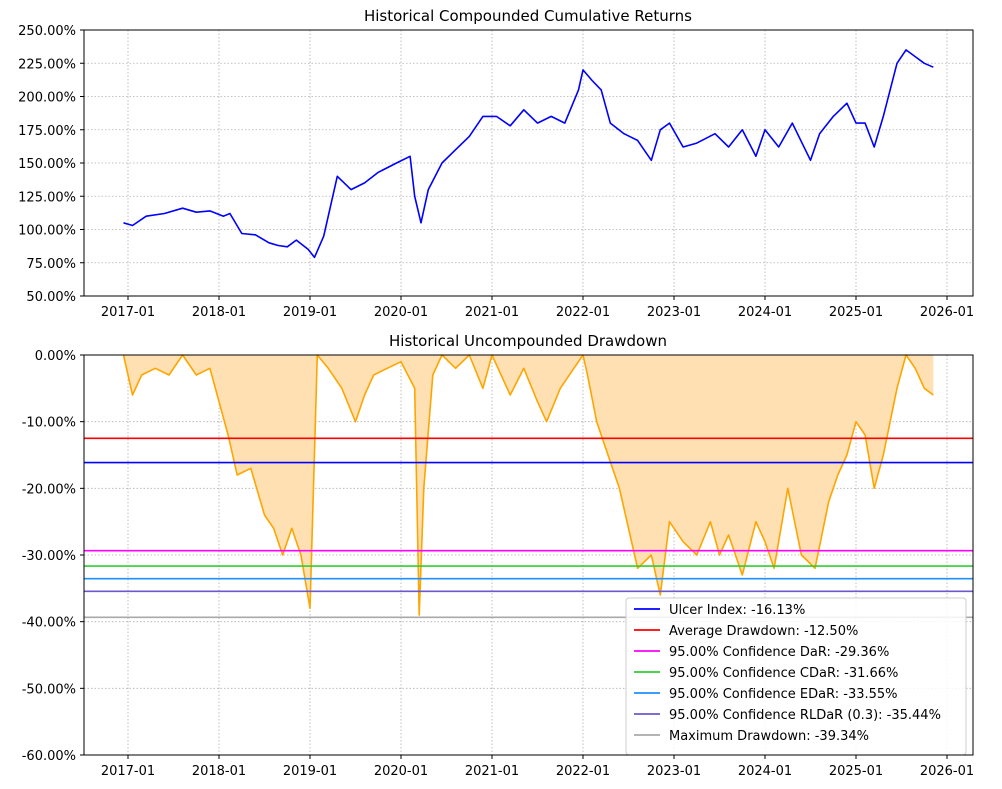  What do you see at coordinates (47, 164) in the screenshot?
I see `y-tick-label: 150.00%` at bounding box center [47, 164].